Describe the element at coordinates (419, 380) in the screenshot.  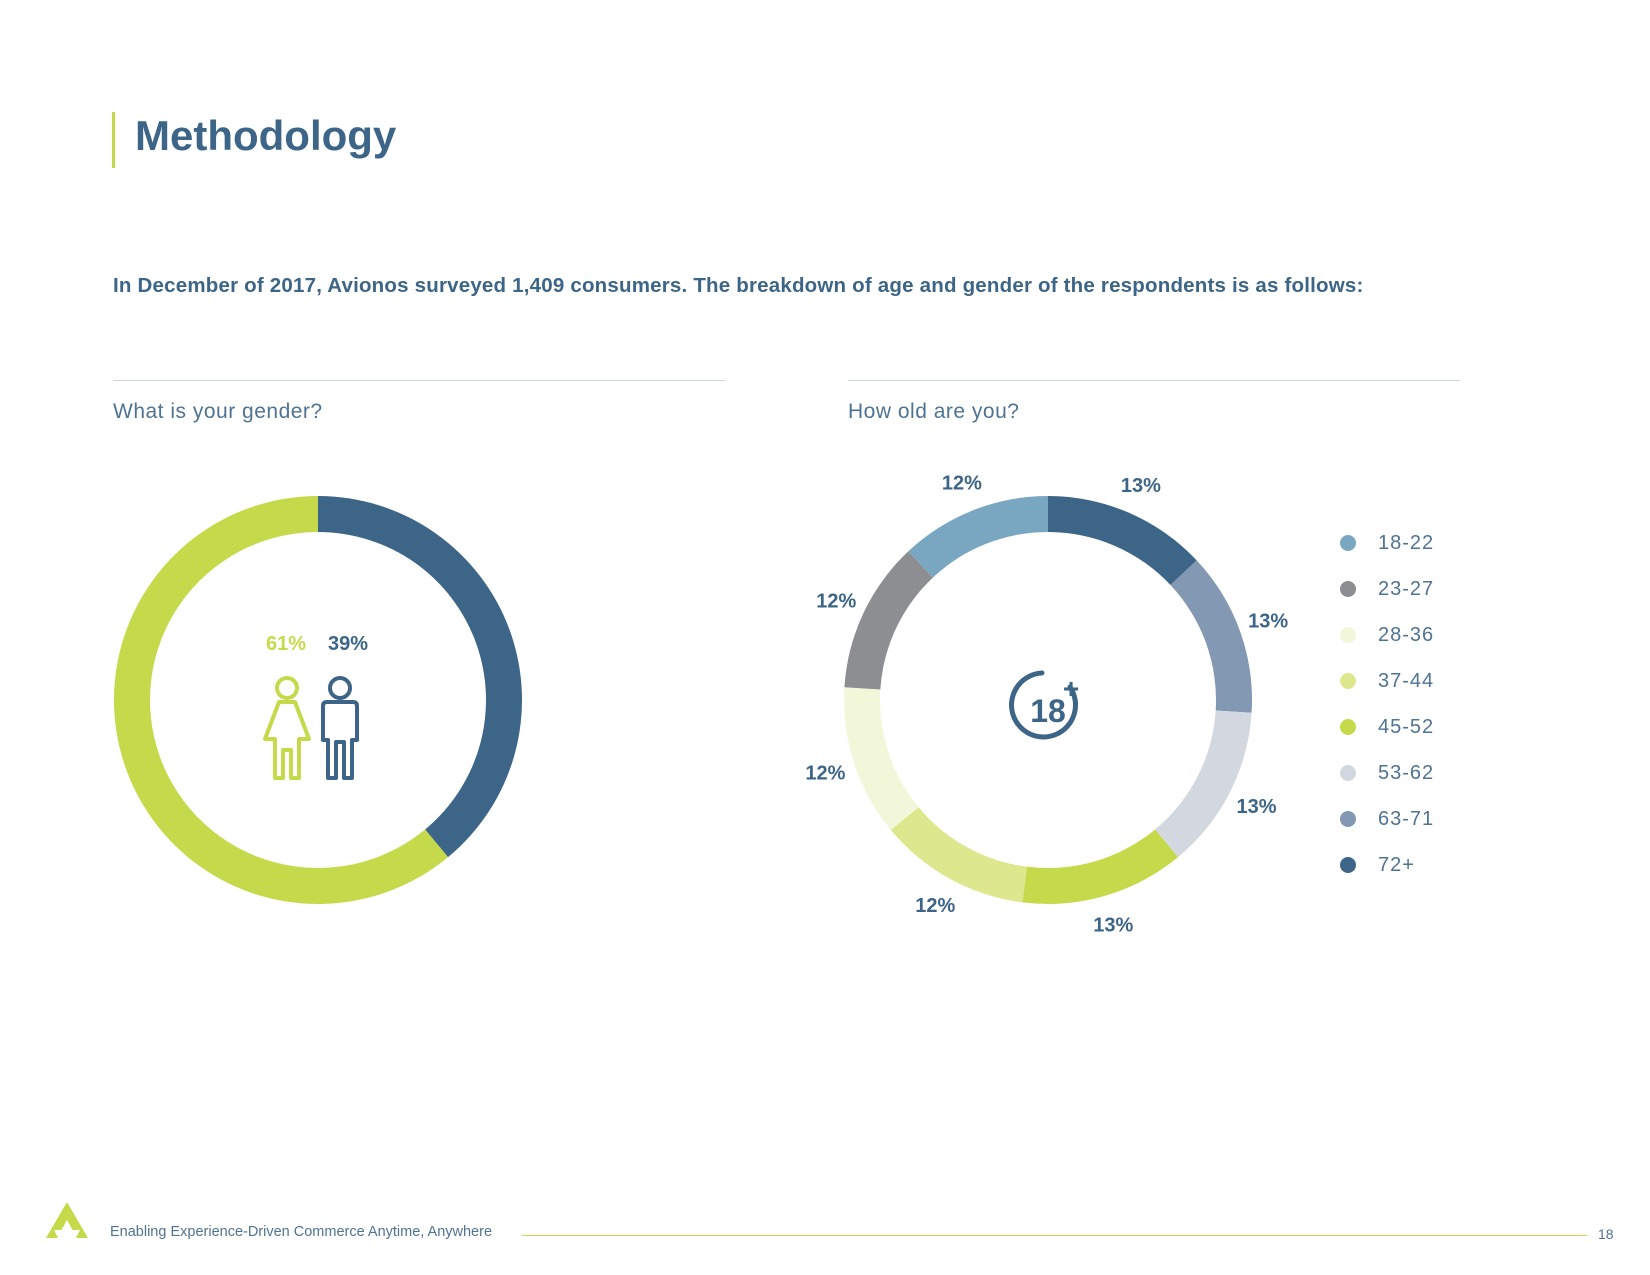
I see `divider-left` at that location.